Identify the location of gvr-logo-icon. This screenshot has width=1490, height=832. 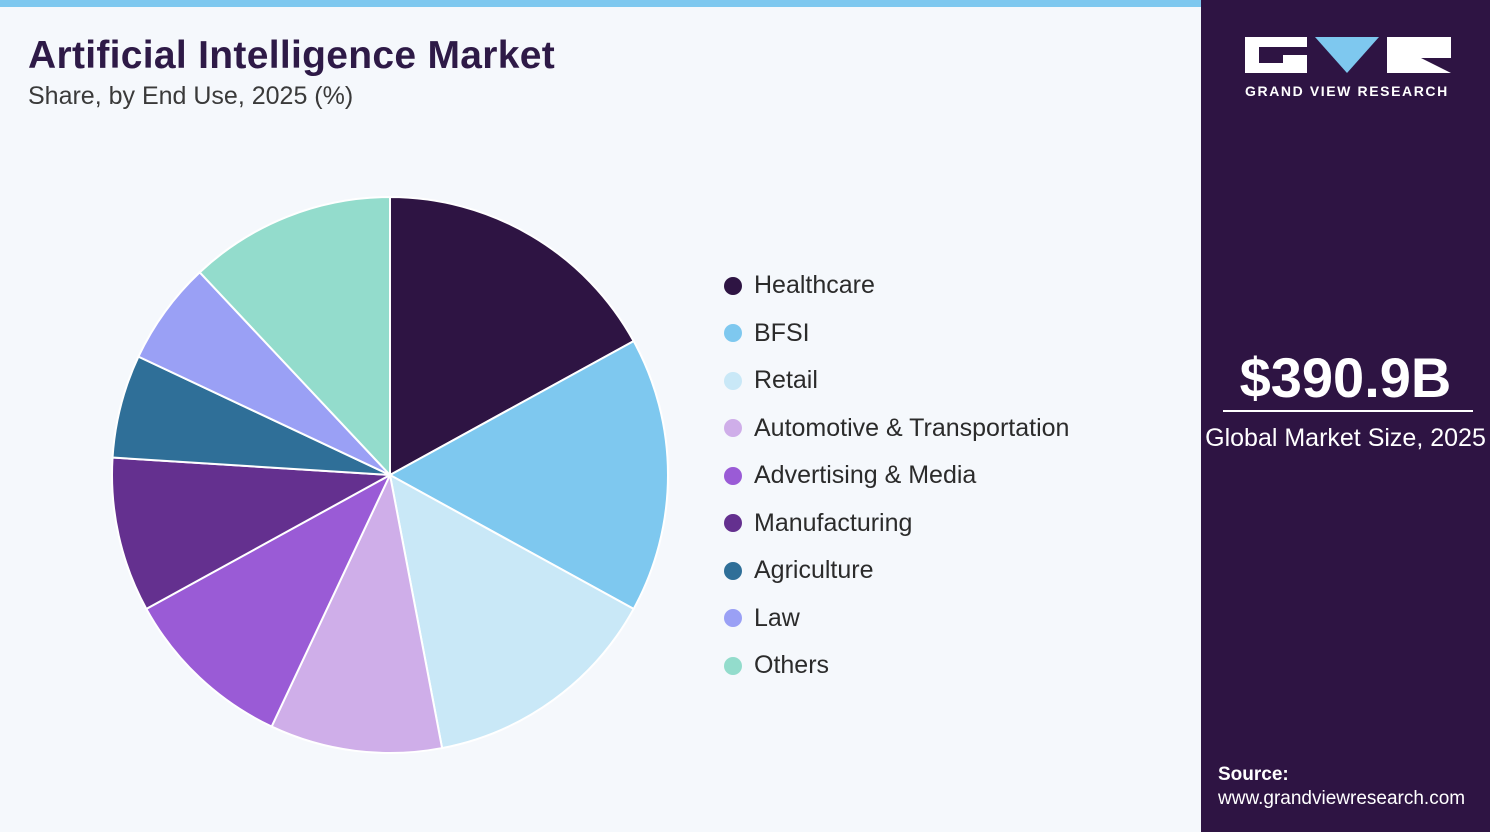
(1348, 55).